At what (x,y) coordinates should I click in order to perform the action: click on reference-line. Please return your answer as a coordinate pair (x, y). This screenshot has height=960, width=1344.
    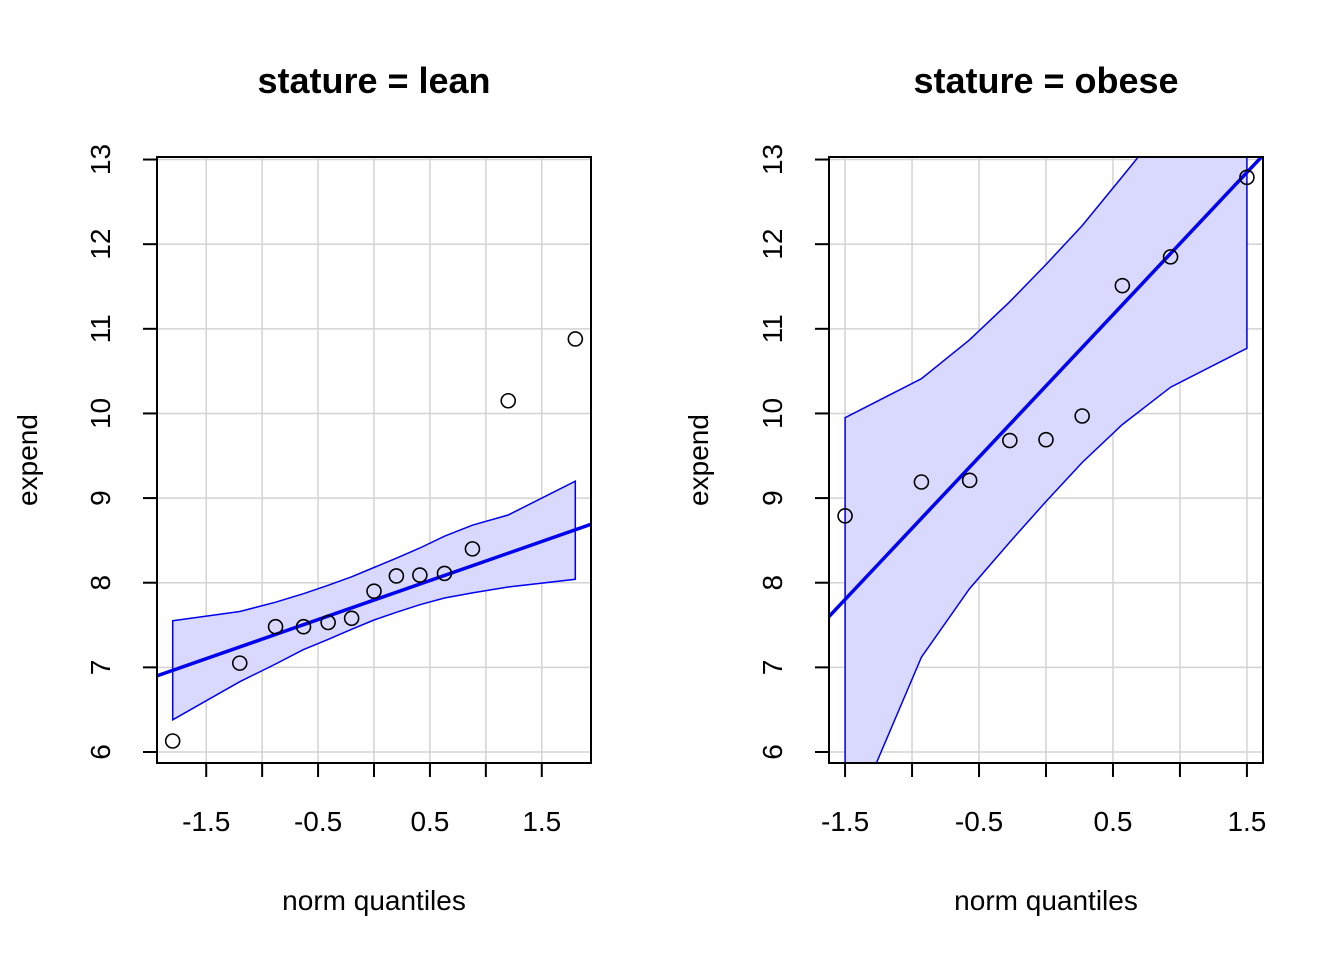
    Looking at the image, I should click on (374, 600).